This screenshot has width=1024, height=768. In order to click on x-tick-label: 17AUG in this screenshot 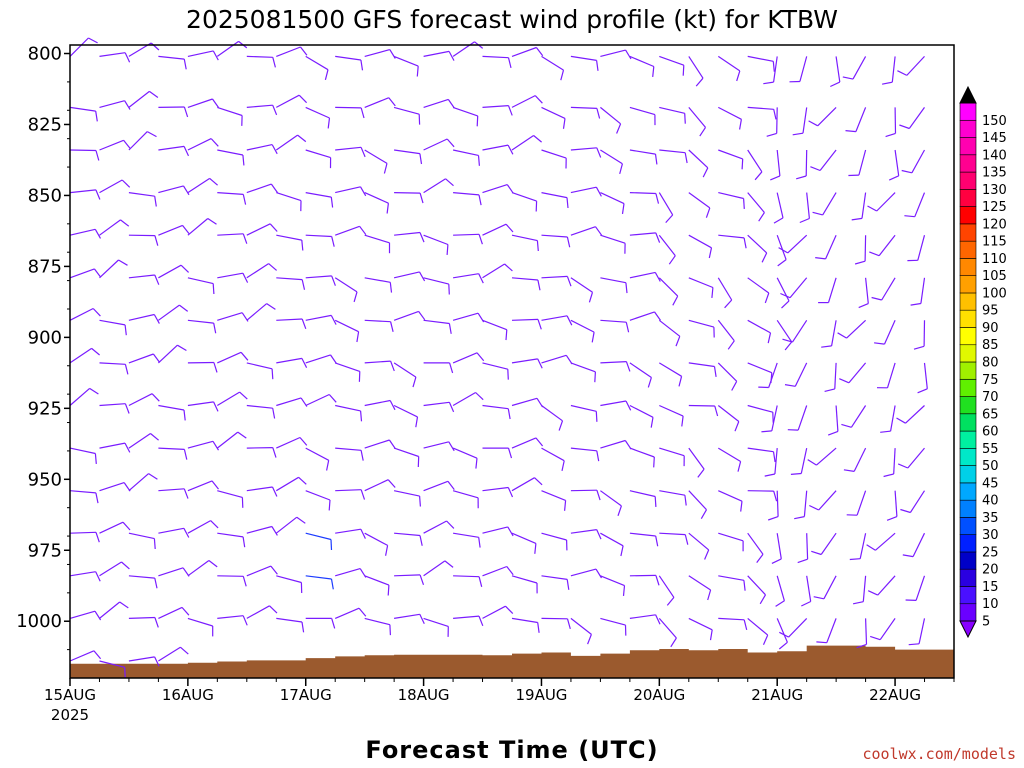, I will do `click(306, 695)`.